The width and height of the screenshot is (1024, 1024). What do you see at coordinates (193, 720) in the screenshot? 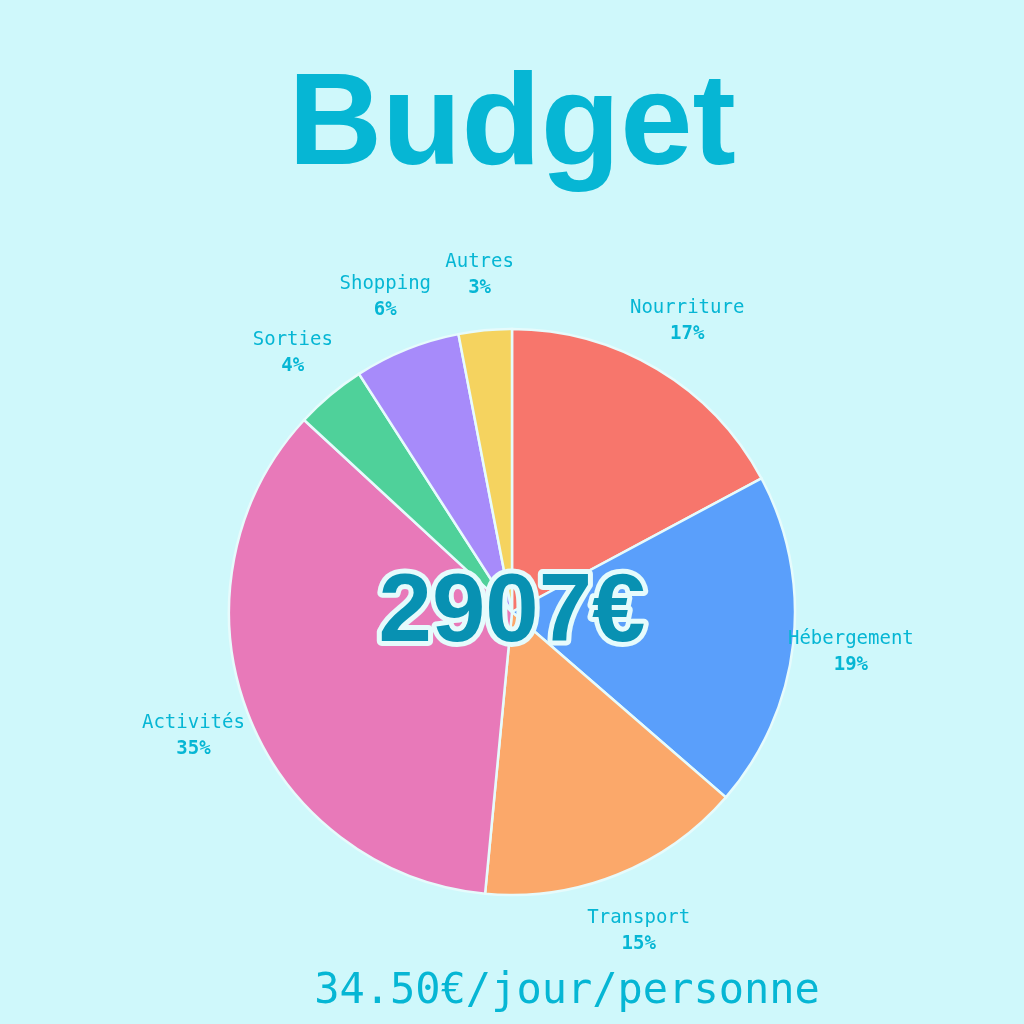
I see `slice-label: Activités` at bounding box center [193, 720].